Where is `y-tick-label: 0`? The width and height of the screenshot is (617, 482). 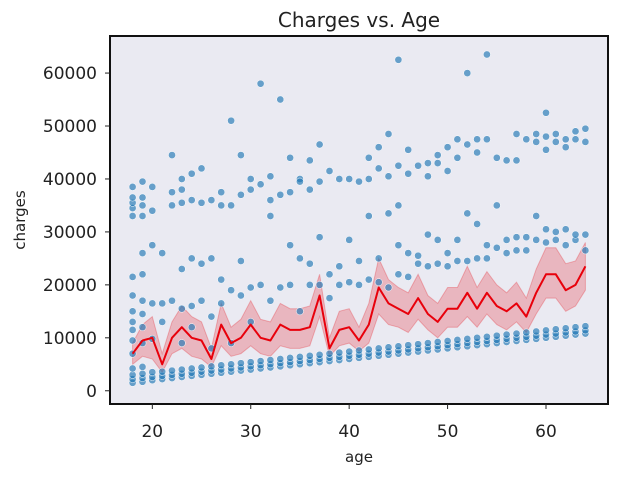
y-tick-label: 0 is located at coordinates (91, 392).